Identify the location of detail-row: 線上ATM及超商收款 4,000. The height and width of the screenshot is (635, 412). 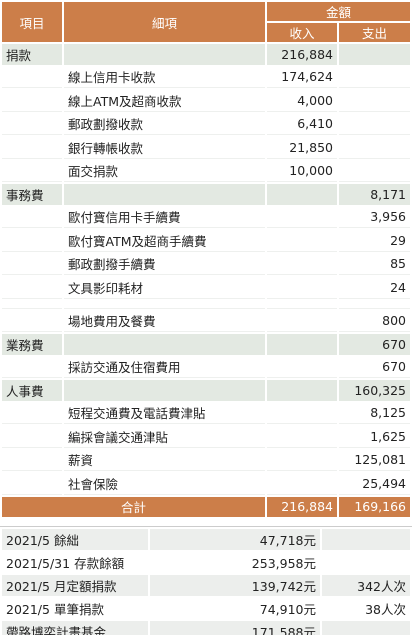
(206, 101).